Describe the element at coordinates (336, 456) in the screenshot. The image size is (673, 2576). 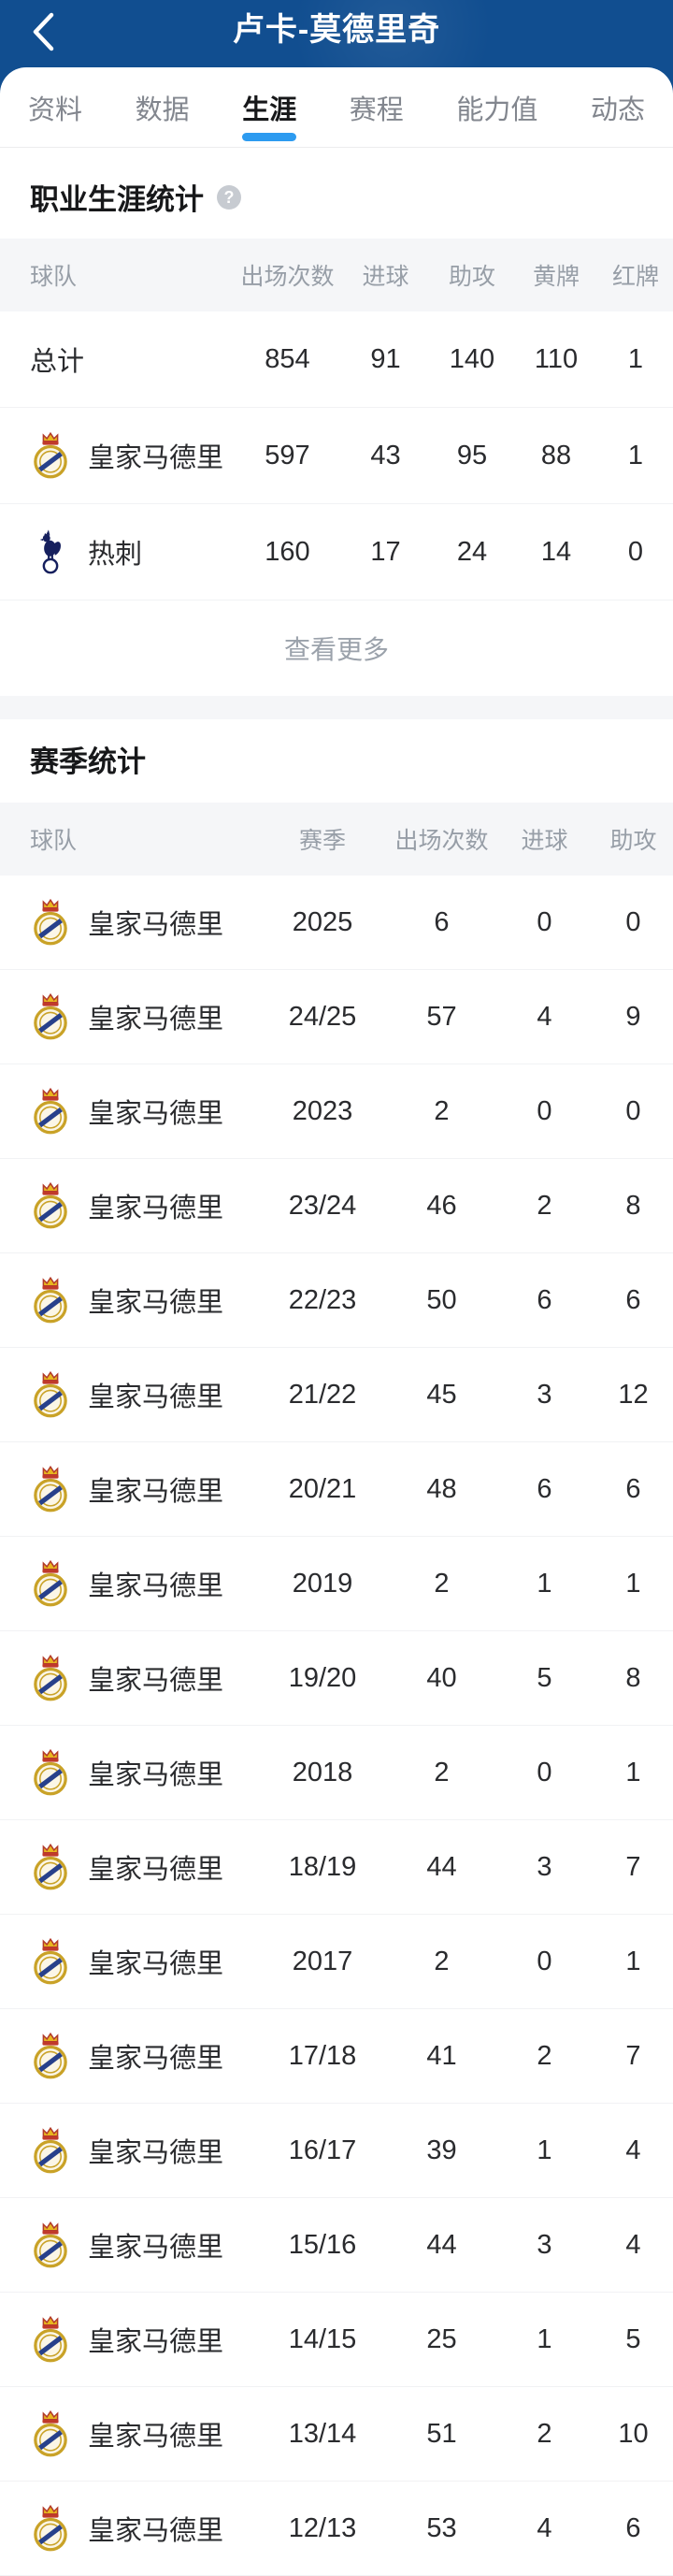
I see `career-table-row: 皇家马德里 597 43 95 88 1` at that location.